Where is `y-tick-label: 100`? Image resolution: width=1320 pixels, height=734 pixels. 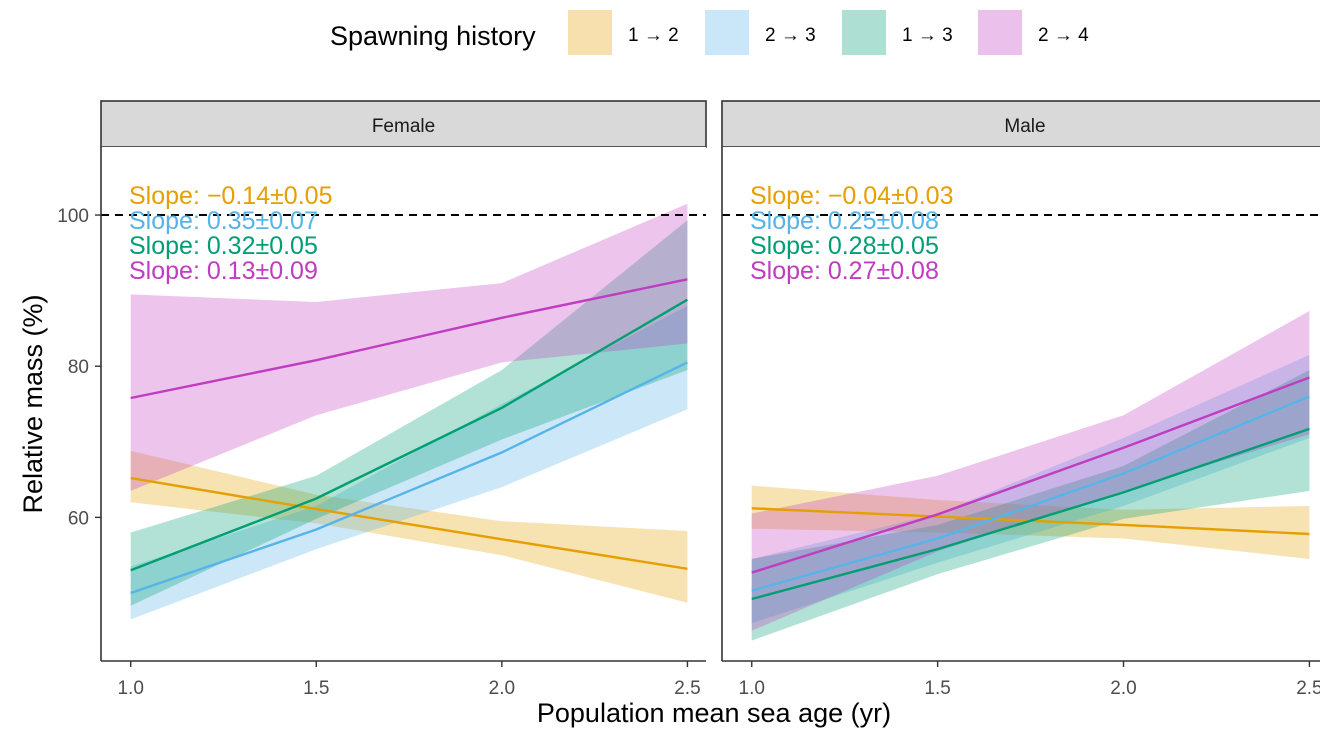
y-tick-label: 100 is located at coordinates (73, 216).